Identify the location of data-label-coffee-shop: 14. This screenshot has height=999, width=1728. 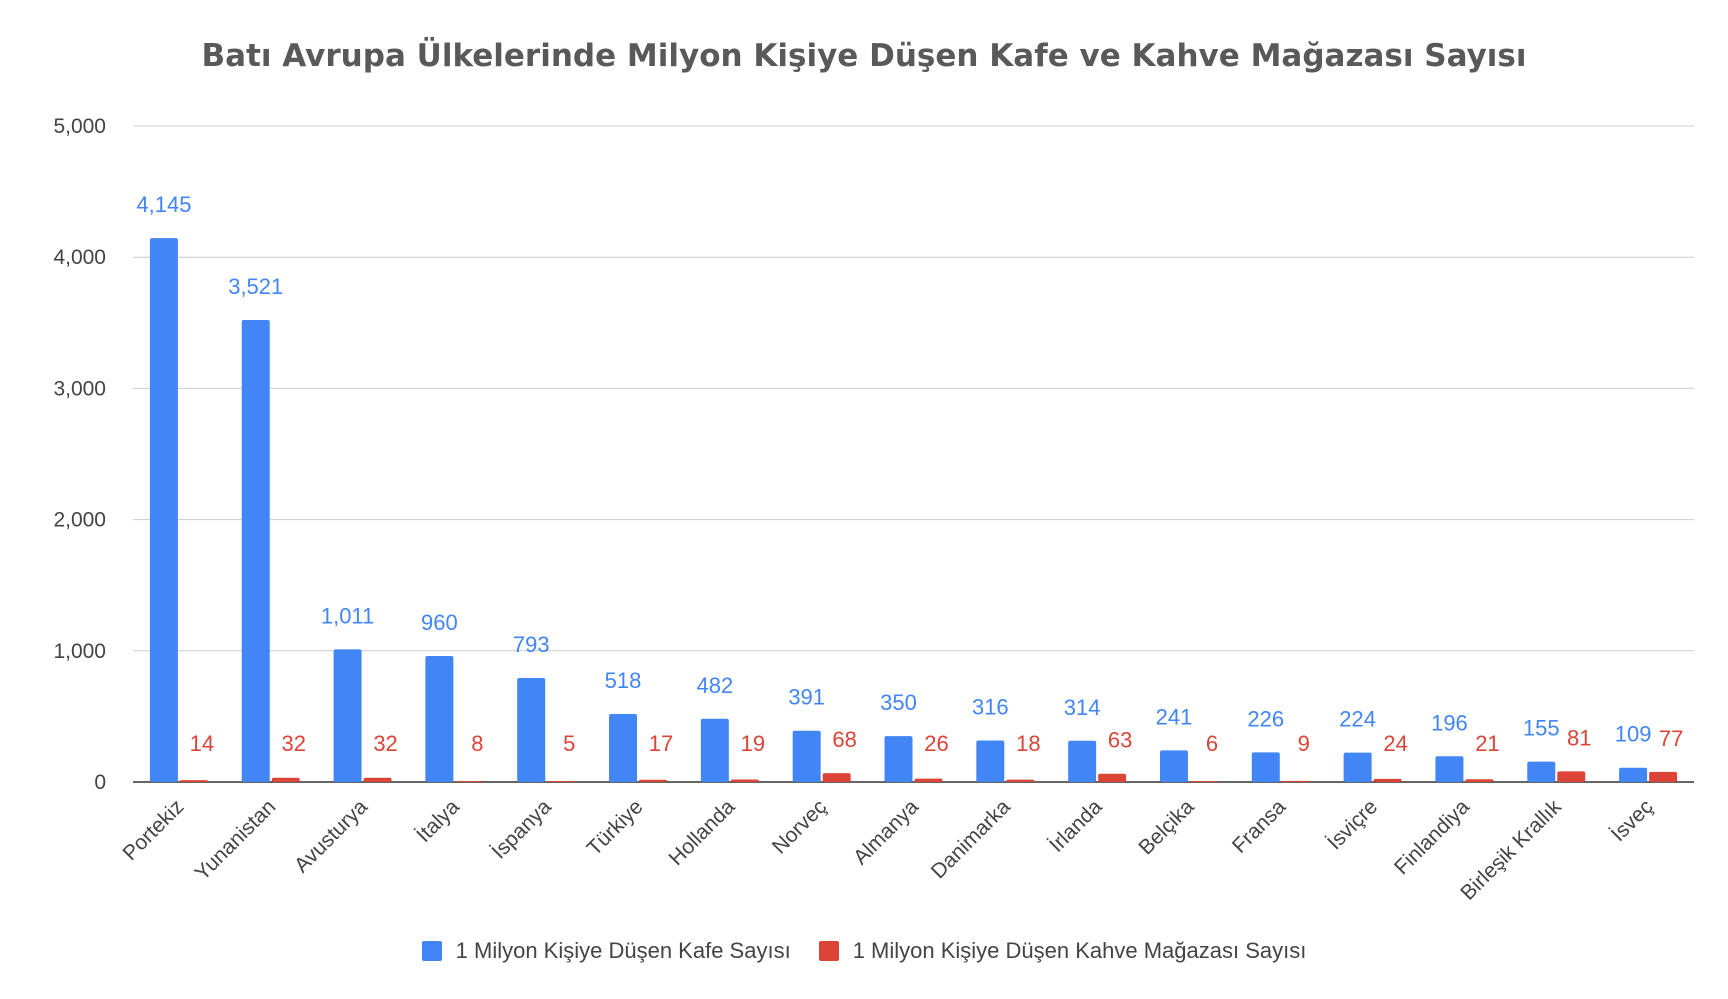
(202, 743).